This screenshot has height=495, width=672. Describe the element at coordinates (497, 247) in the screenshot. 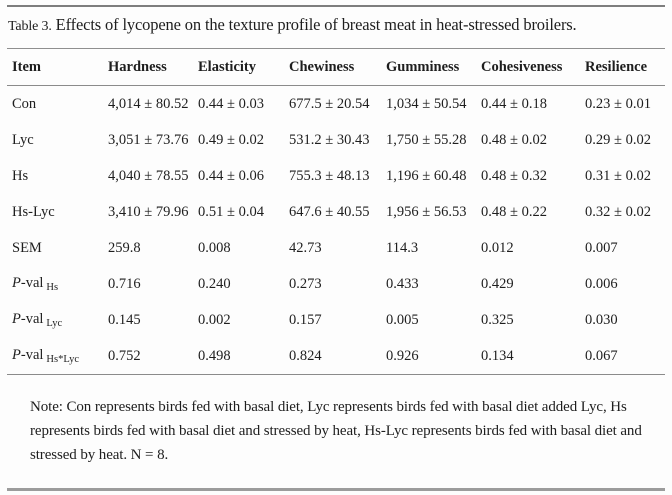

I see `cell: 0.012` at that location.